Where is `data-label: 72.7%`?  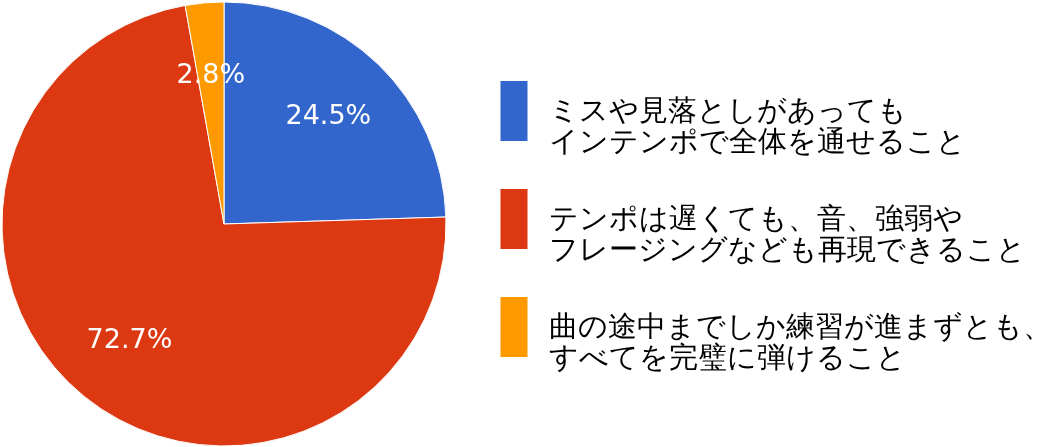 data-label: 72.7% is located at coordinates (129, 339).